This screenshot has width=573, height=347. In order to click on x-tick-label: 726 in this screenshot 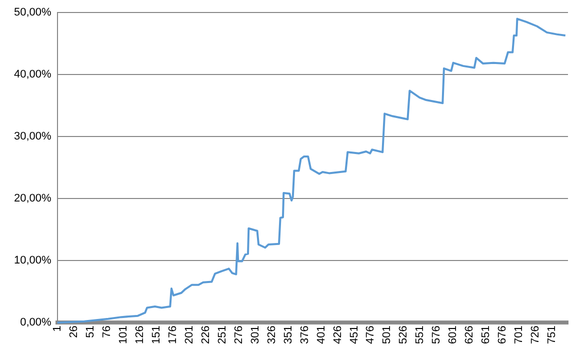, I will do `click(536, 335)`.